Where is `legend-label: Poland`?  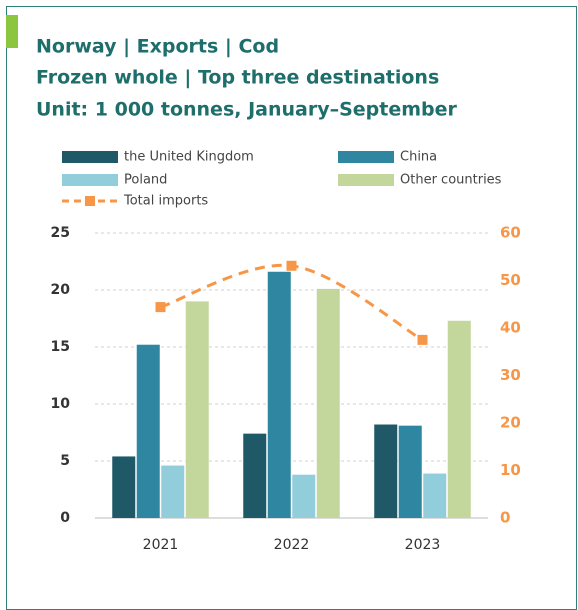 legend-label: Poland is located at coordinates (145, 180).